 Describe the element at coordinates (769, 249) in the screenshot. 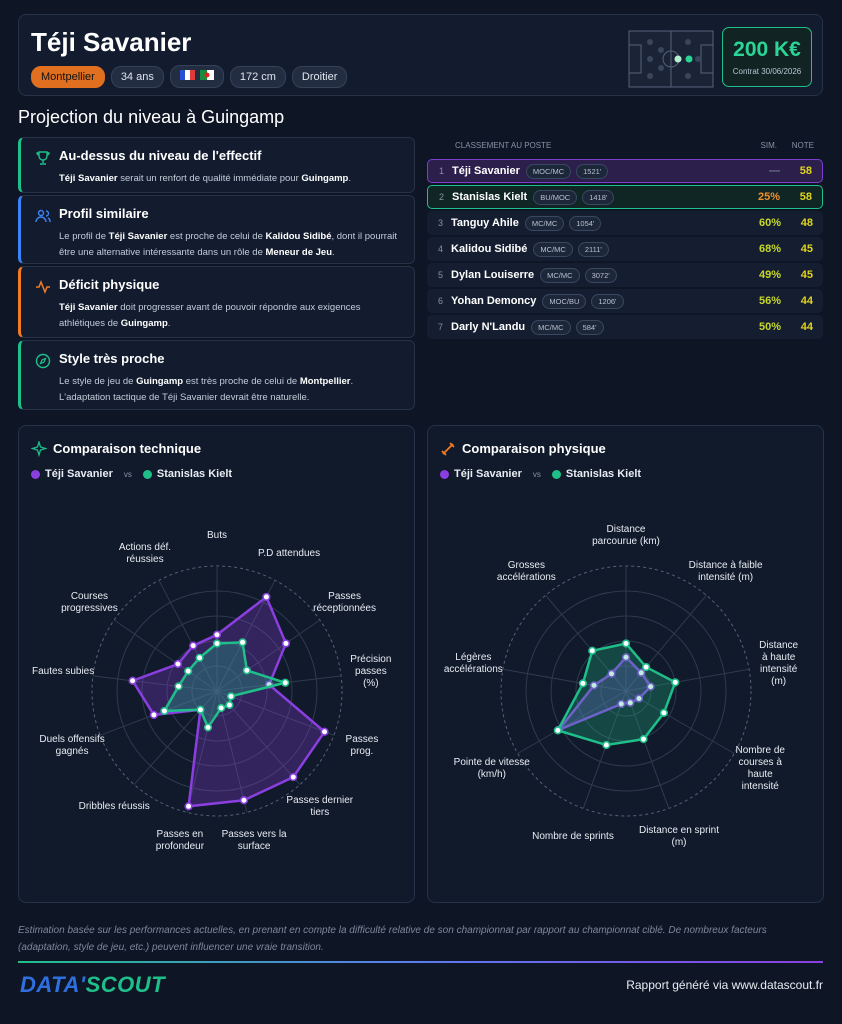

I see `similarity: 68%` at that location.